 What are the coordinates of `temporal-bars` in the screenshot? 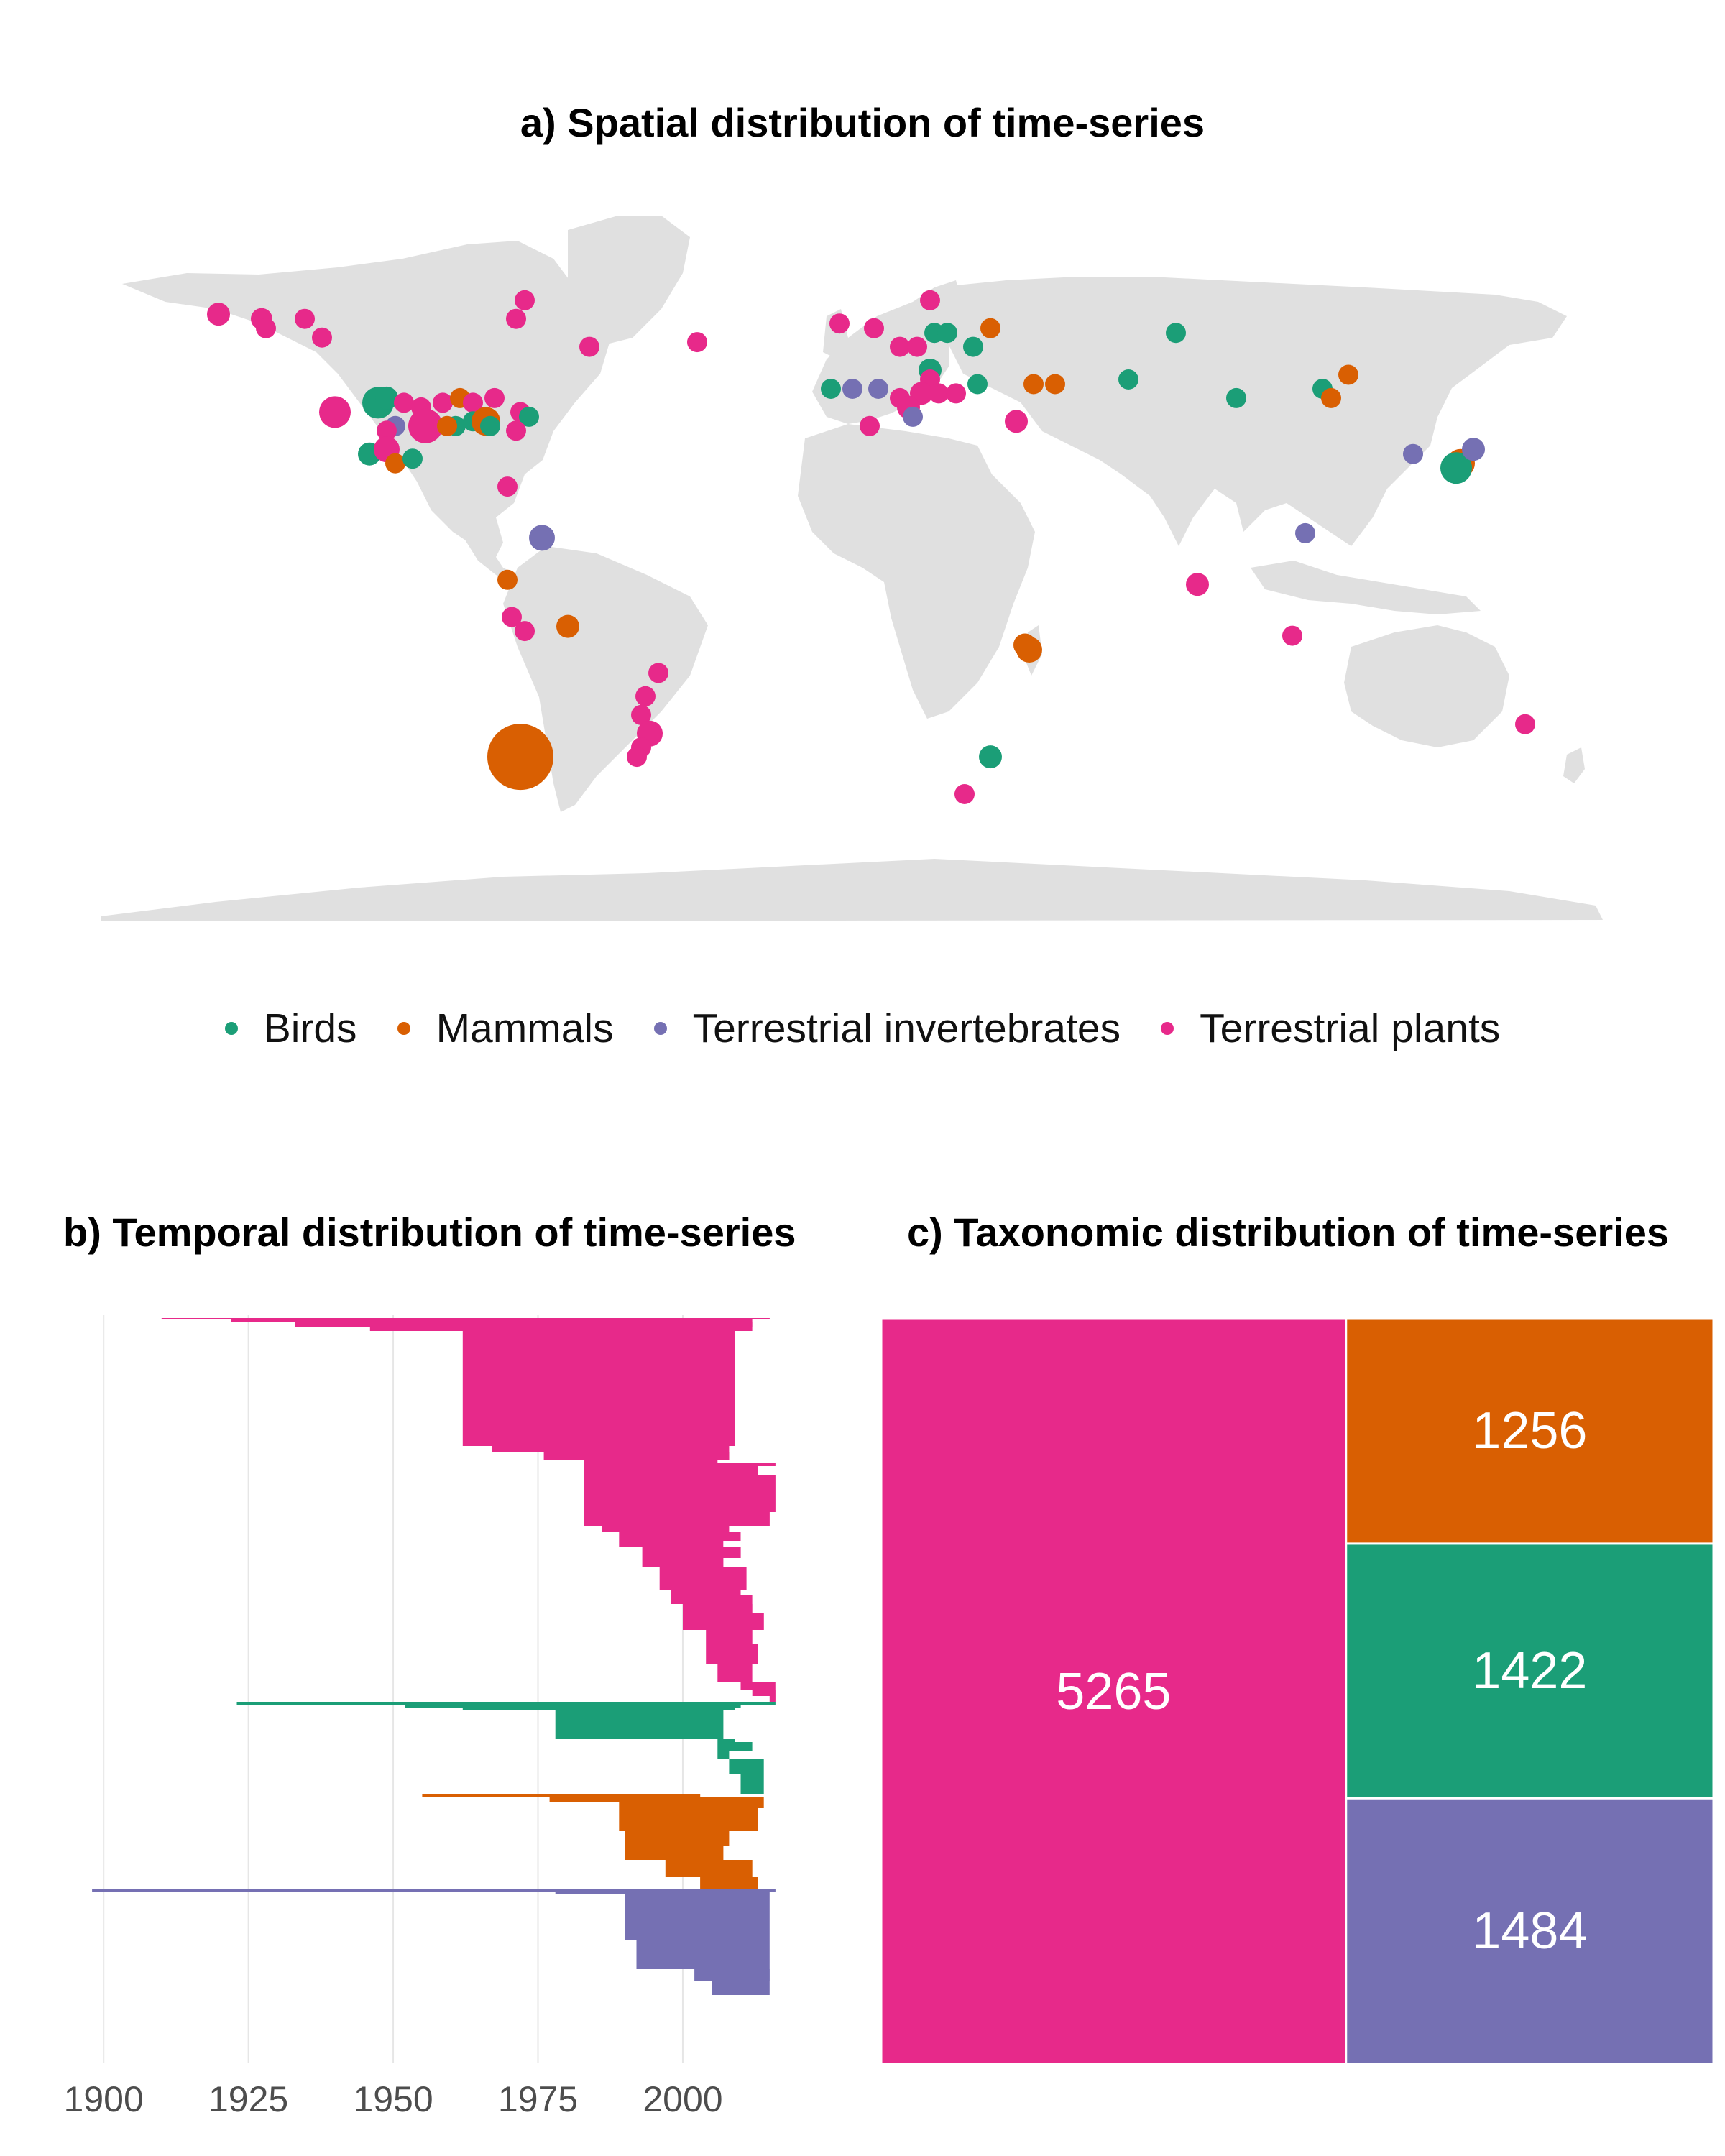 It's located at (434, 1657).